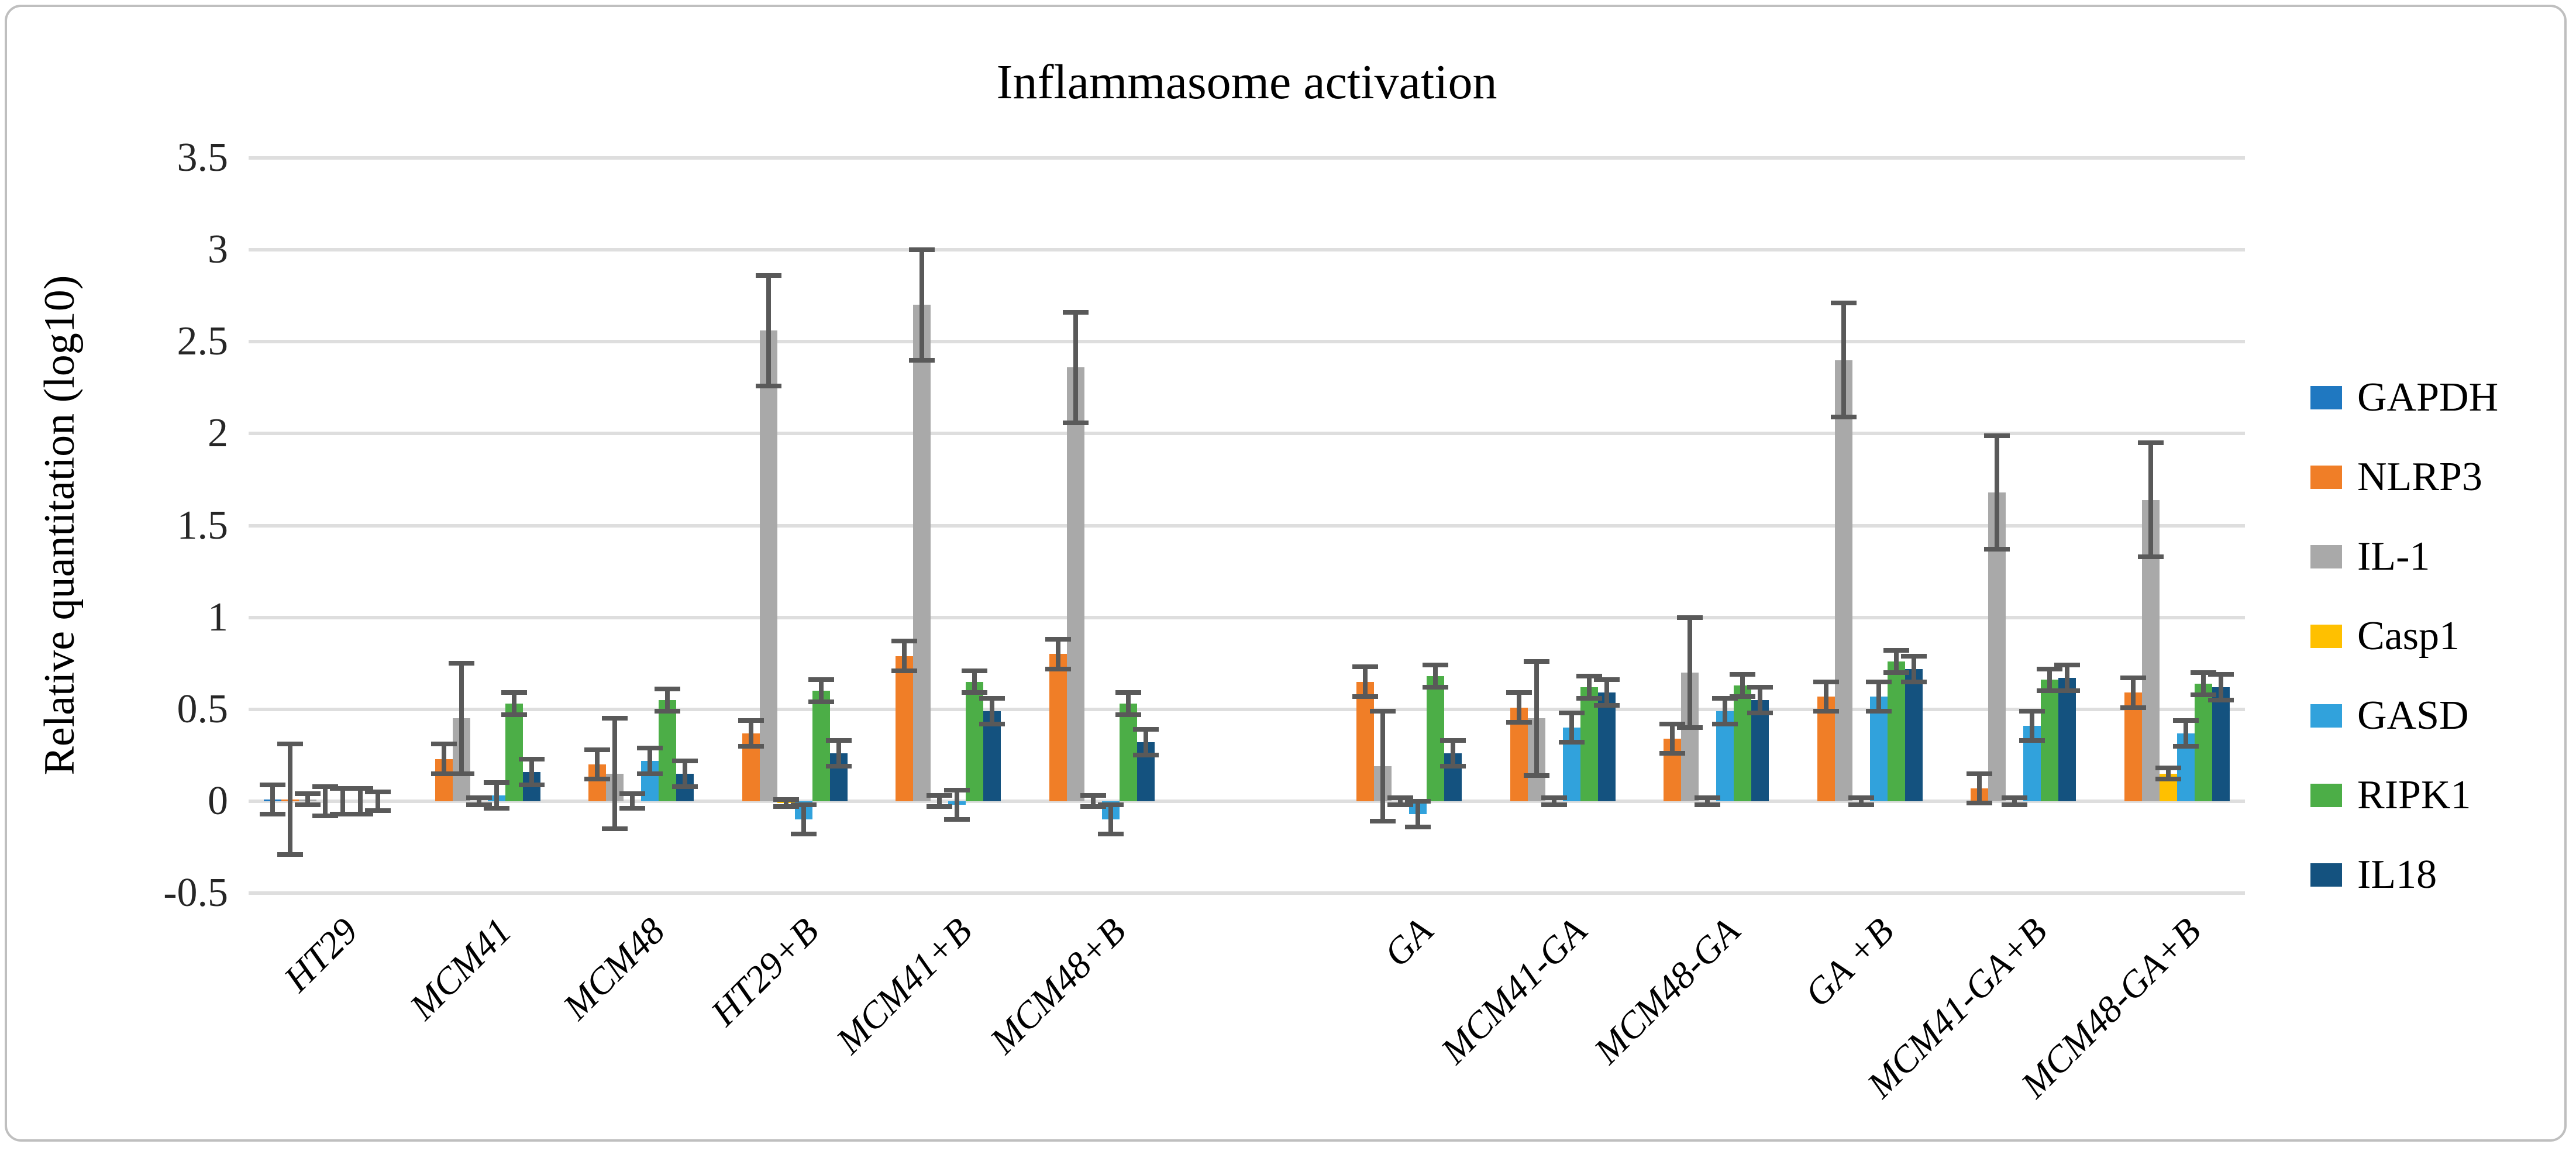 Image resolution: width=2576 pixels, height=1151 pixels. Describe the element at coordinates (2413, 715) in the screenshot. I see `legend-label-GASD: GASD` at that location.